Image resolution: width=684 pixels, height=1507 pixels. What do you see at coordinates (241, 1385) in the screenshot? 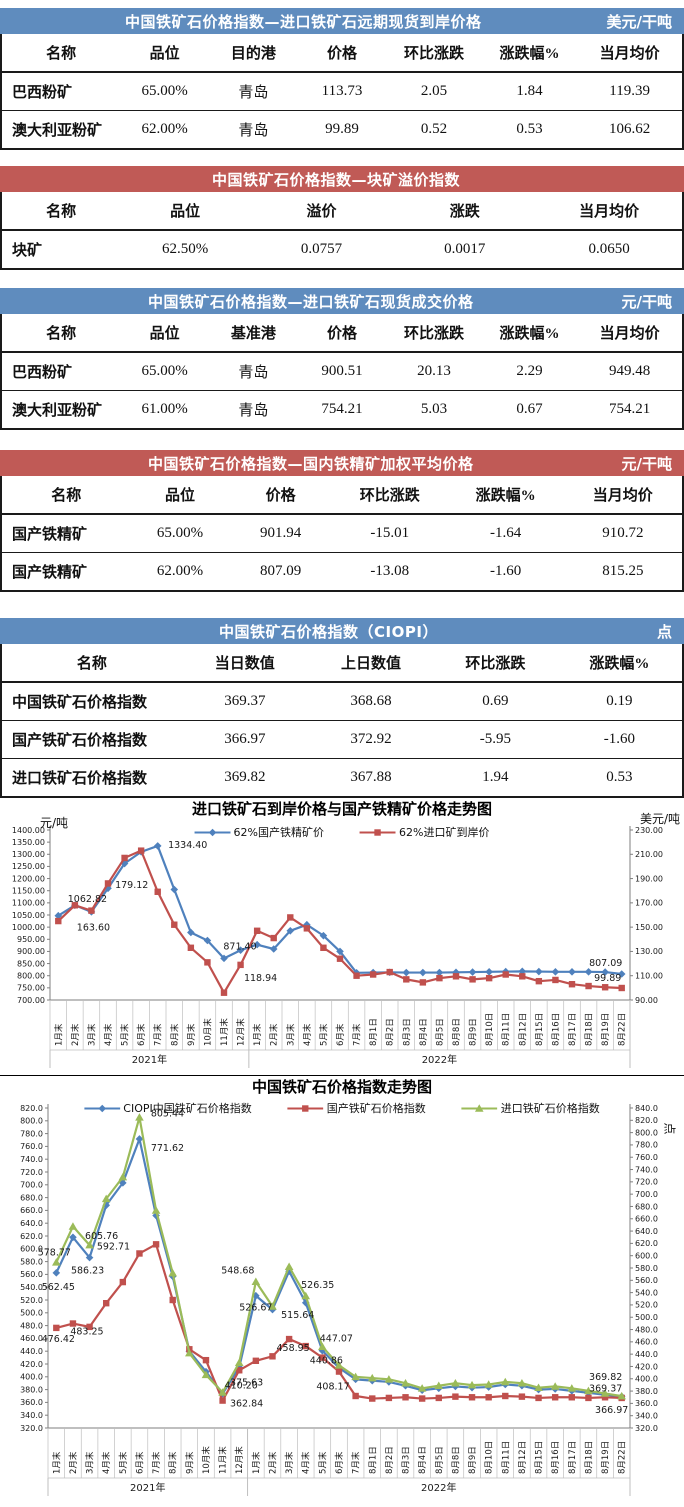
I see `svg-text: 410.20` at bounding box center [241, 1385].